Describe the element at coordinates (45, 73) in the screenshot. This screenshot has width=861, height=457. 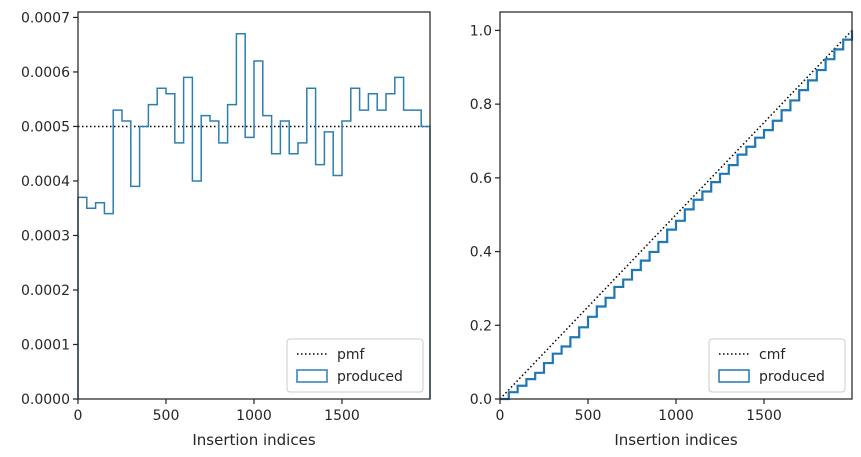
I see `y-tick-label: 0.0006` at that location.